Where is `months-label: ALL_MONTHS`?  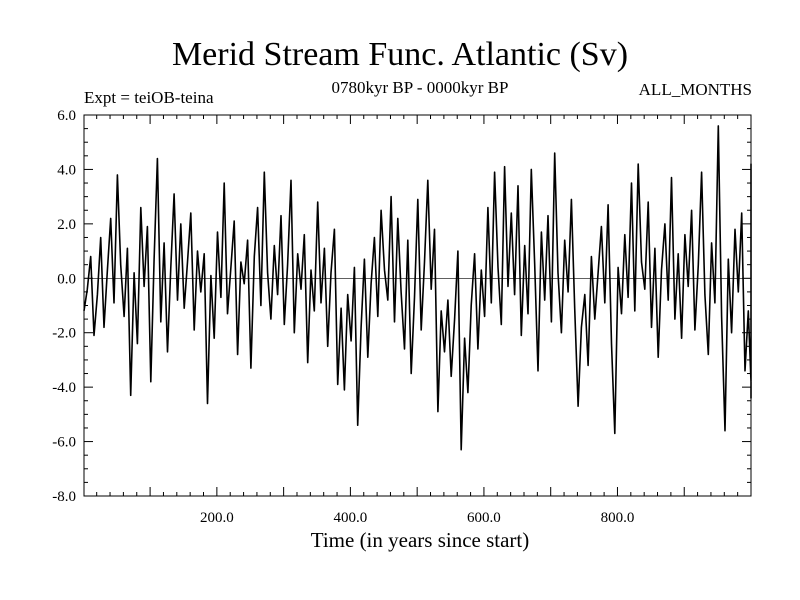 months-label: ALL_MONTHS is located at coordinates (695, 89).